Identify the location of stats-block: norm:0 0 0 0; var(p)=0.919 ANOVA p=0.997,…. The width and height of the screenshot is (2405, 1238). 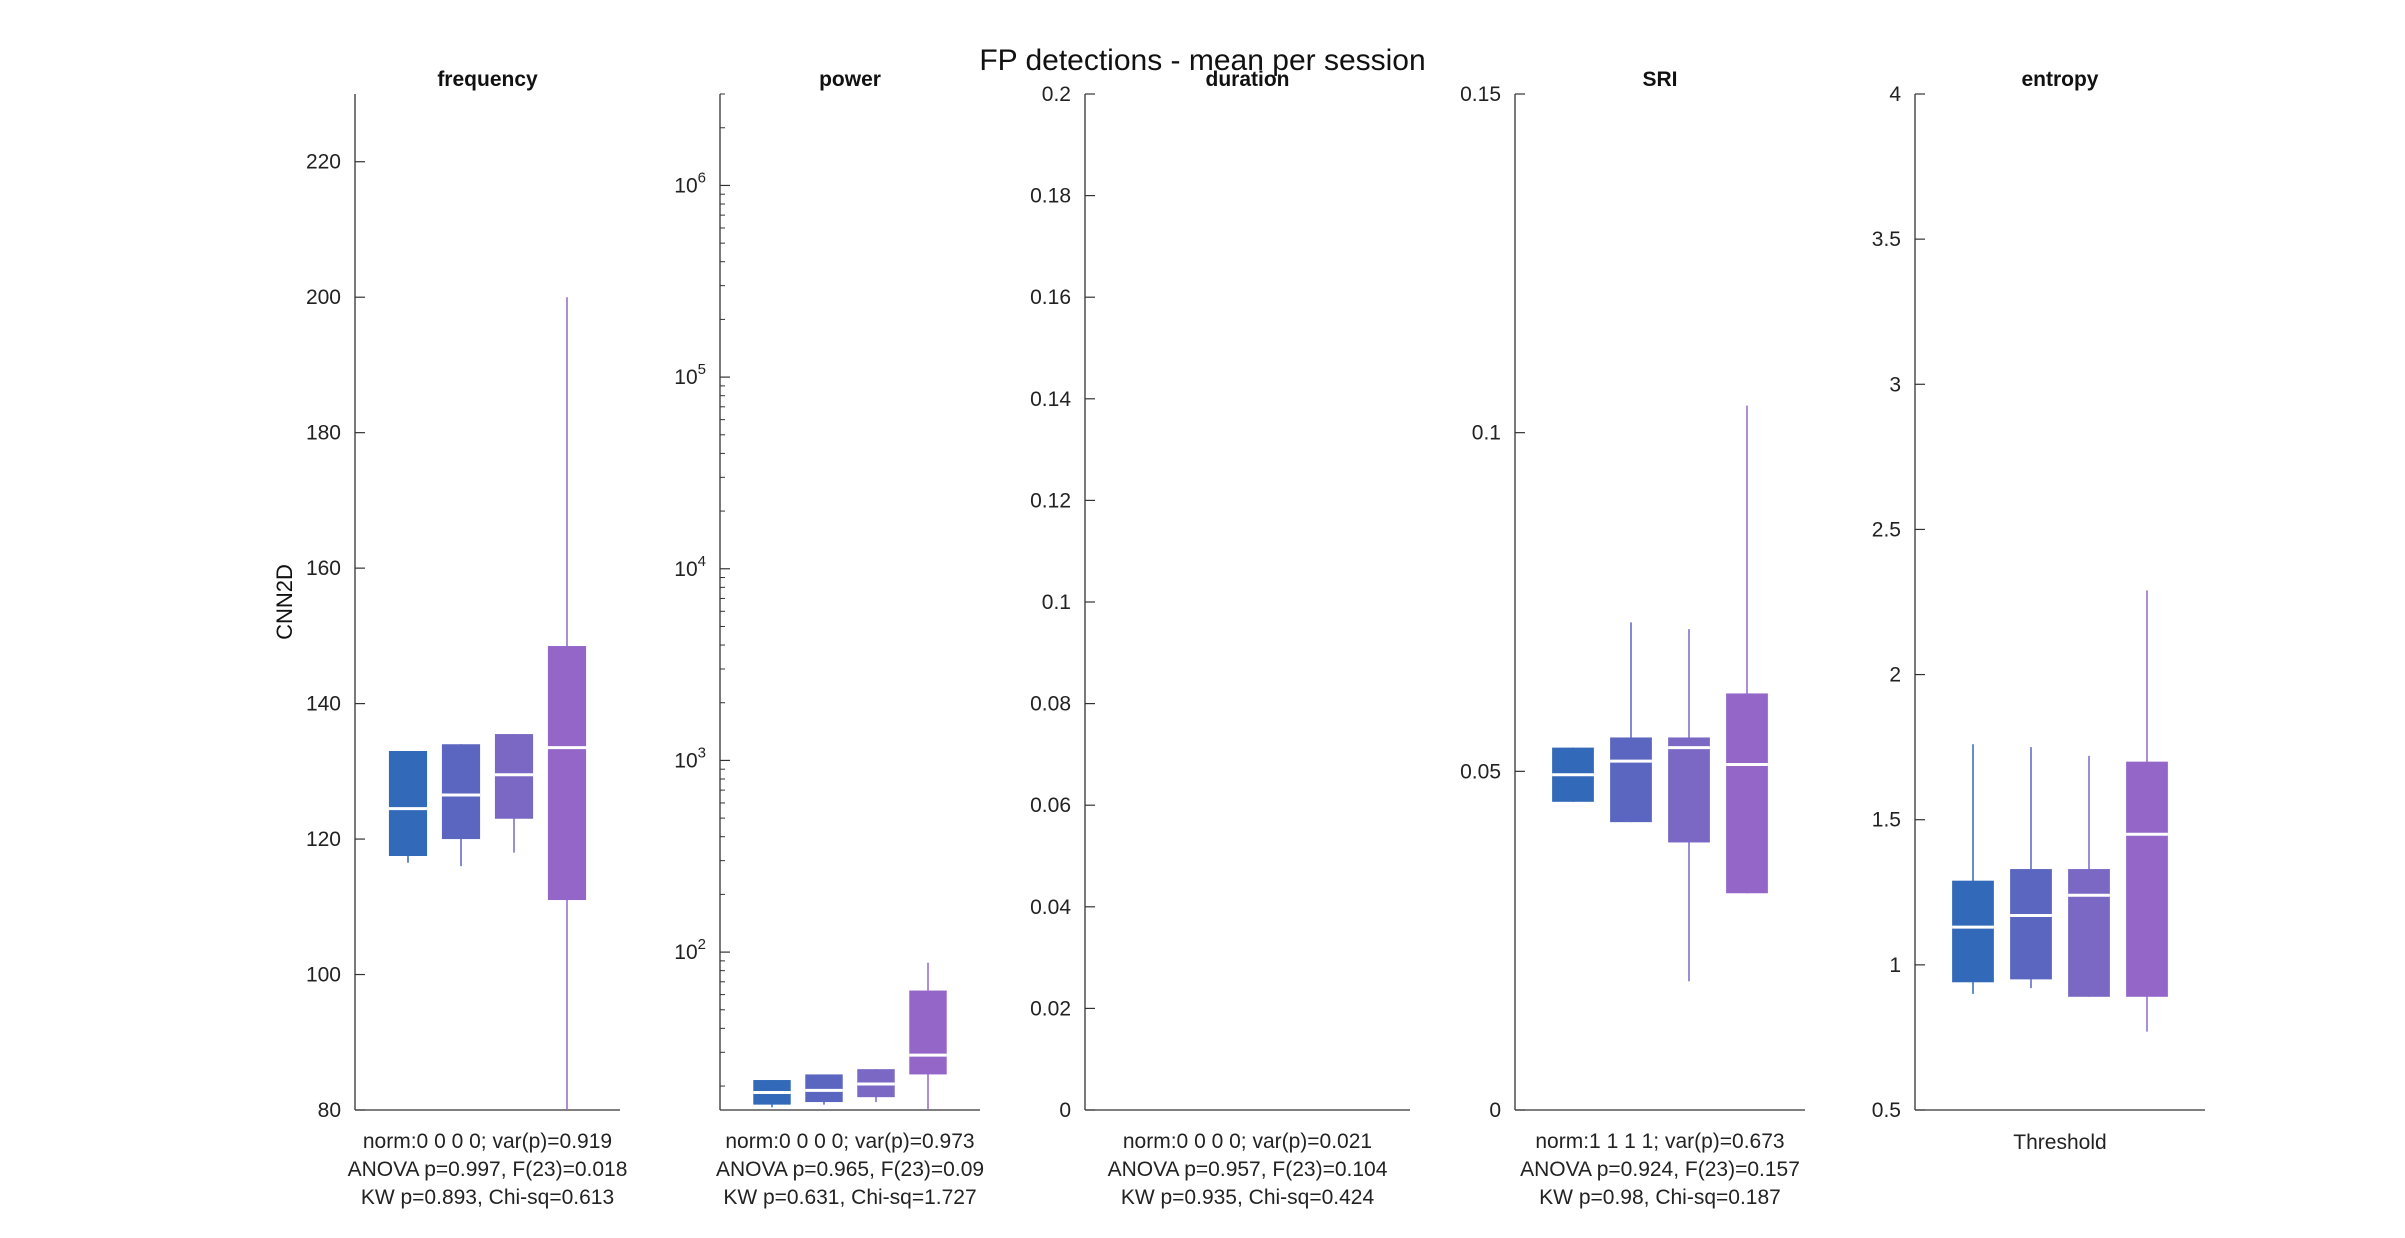
(488, 1170).